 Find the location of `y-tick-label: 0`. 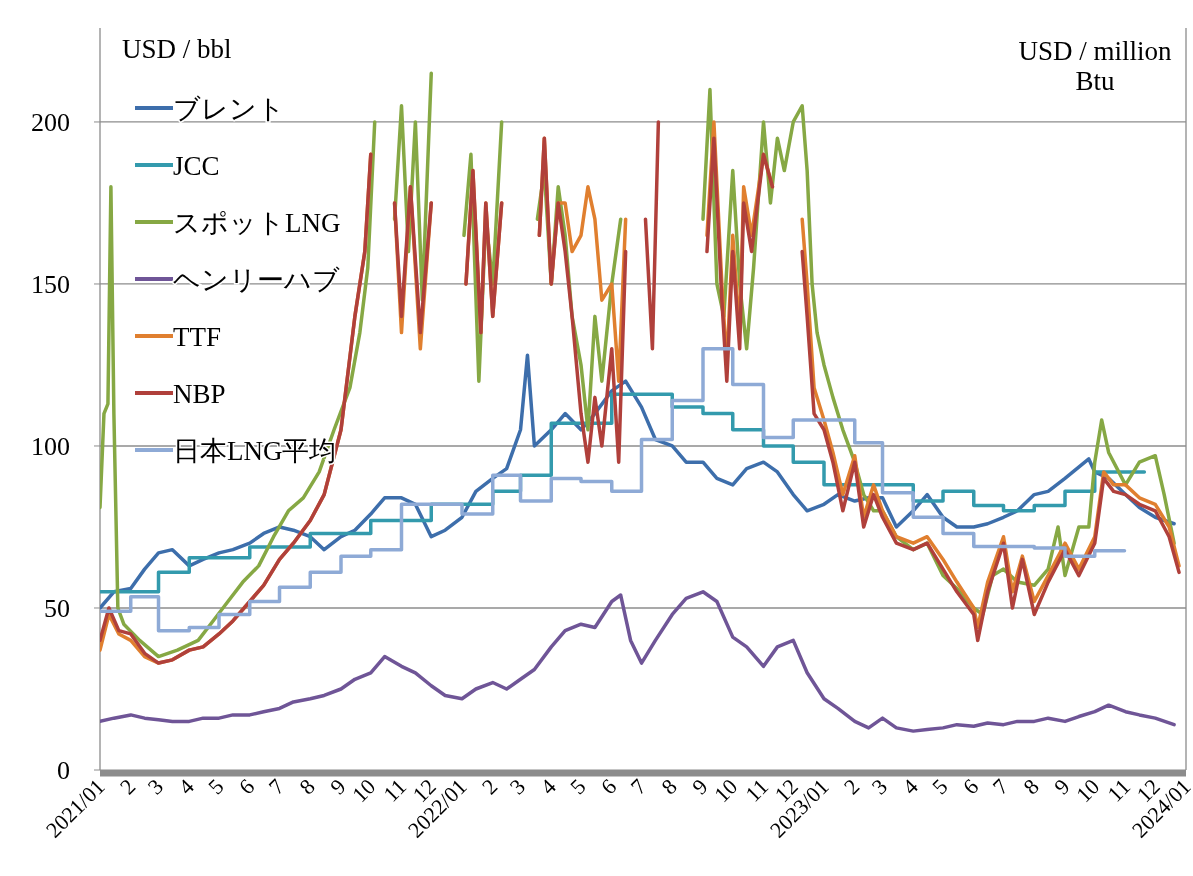

y-tick-label: 0 is located at coordinates (63, 770).